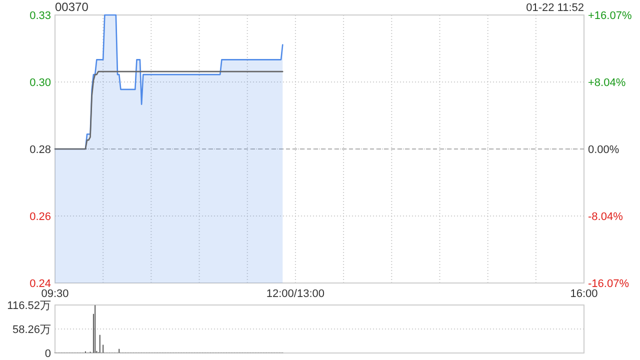 The width and height of the screenshot is (640, 360). I want to click on y-tick-label: 116.52万, so click(29, 306).